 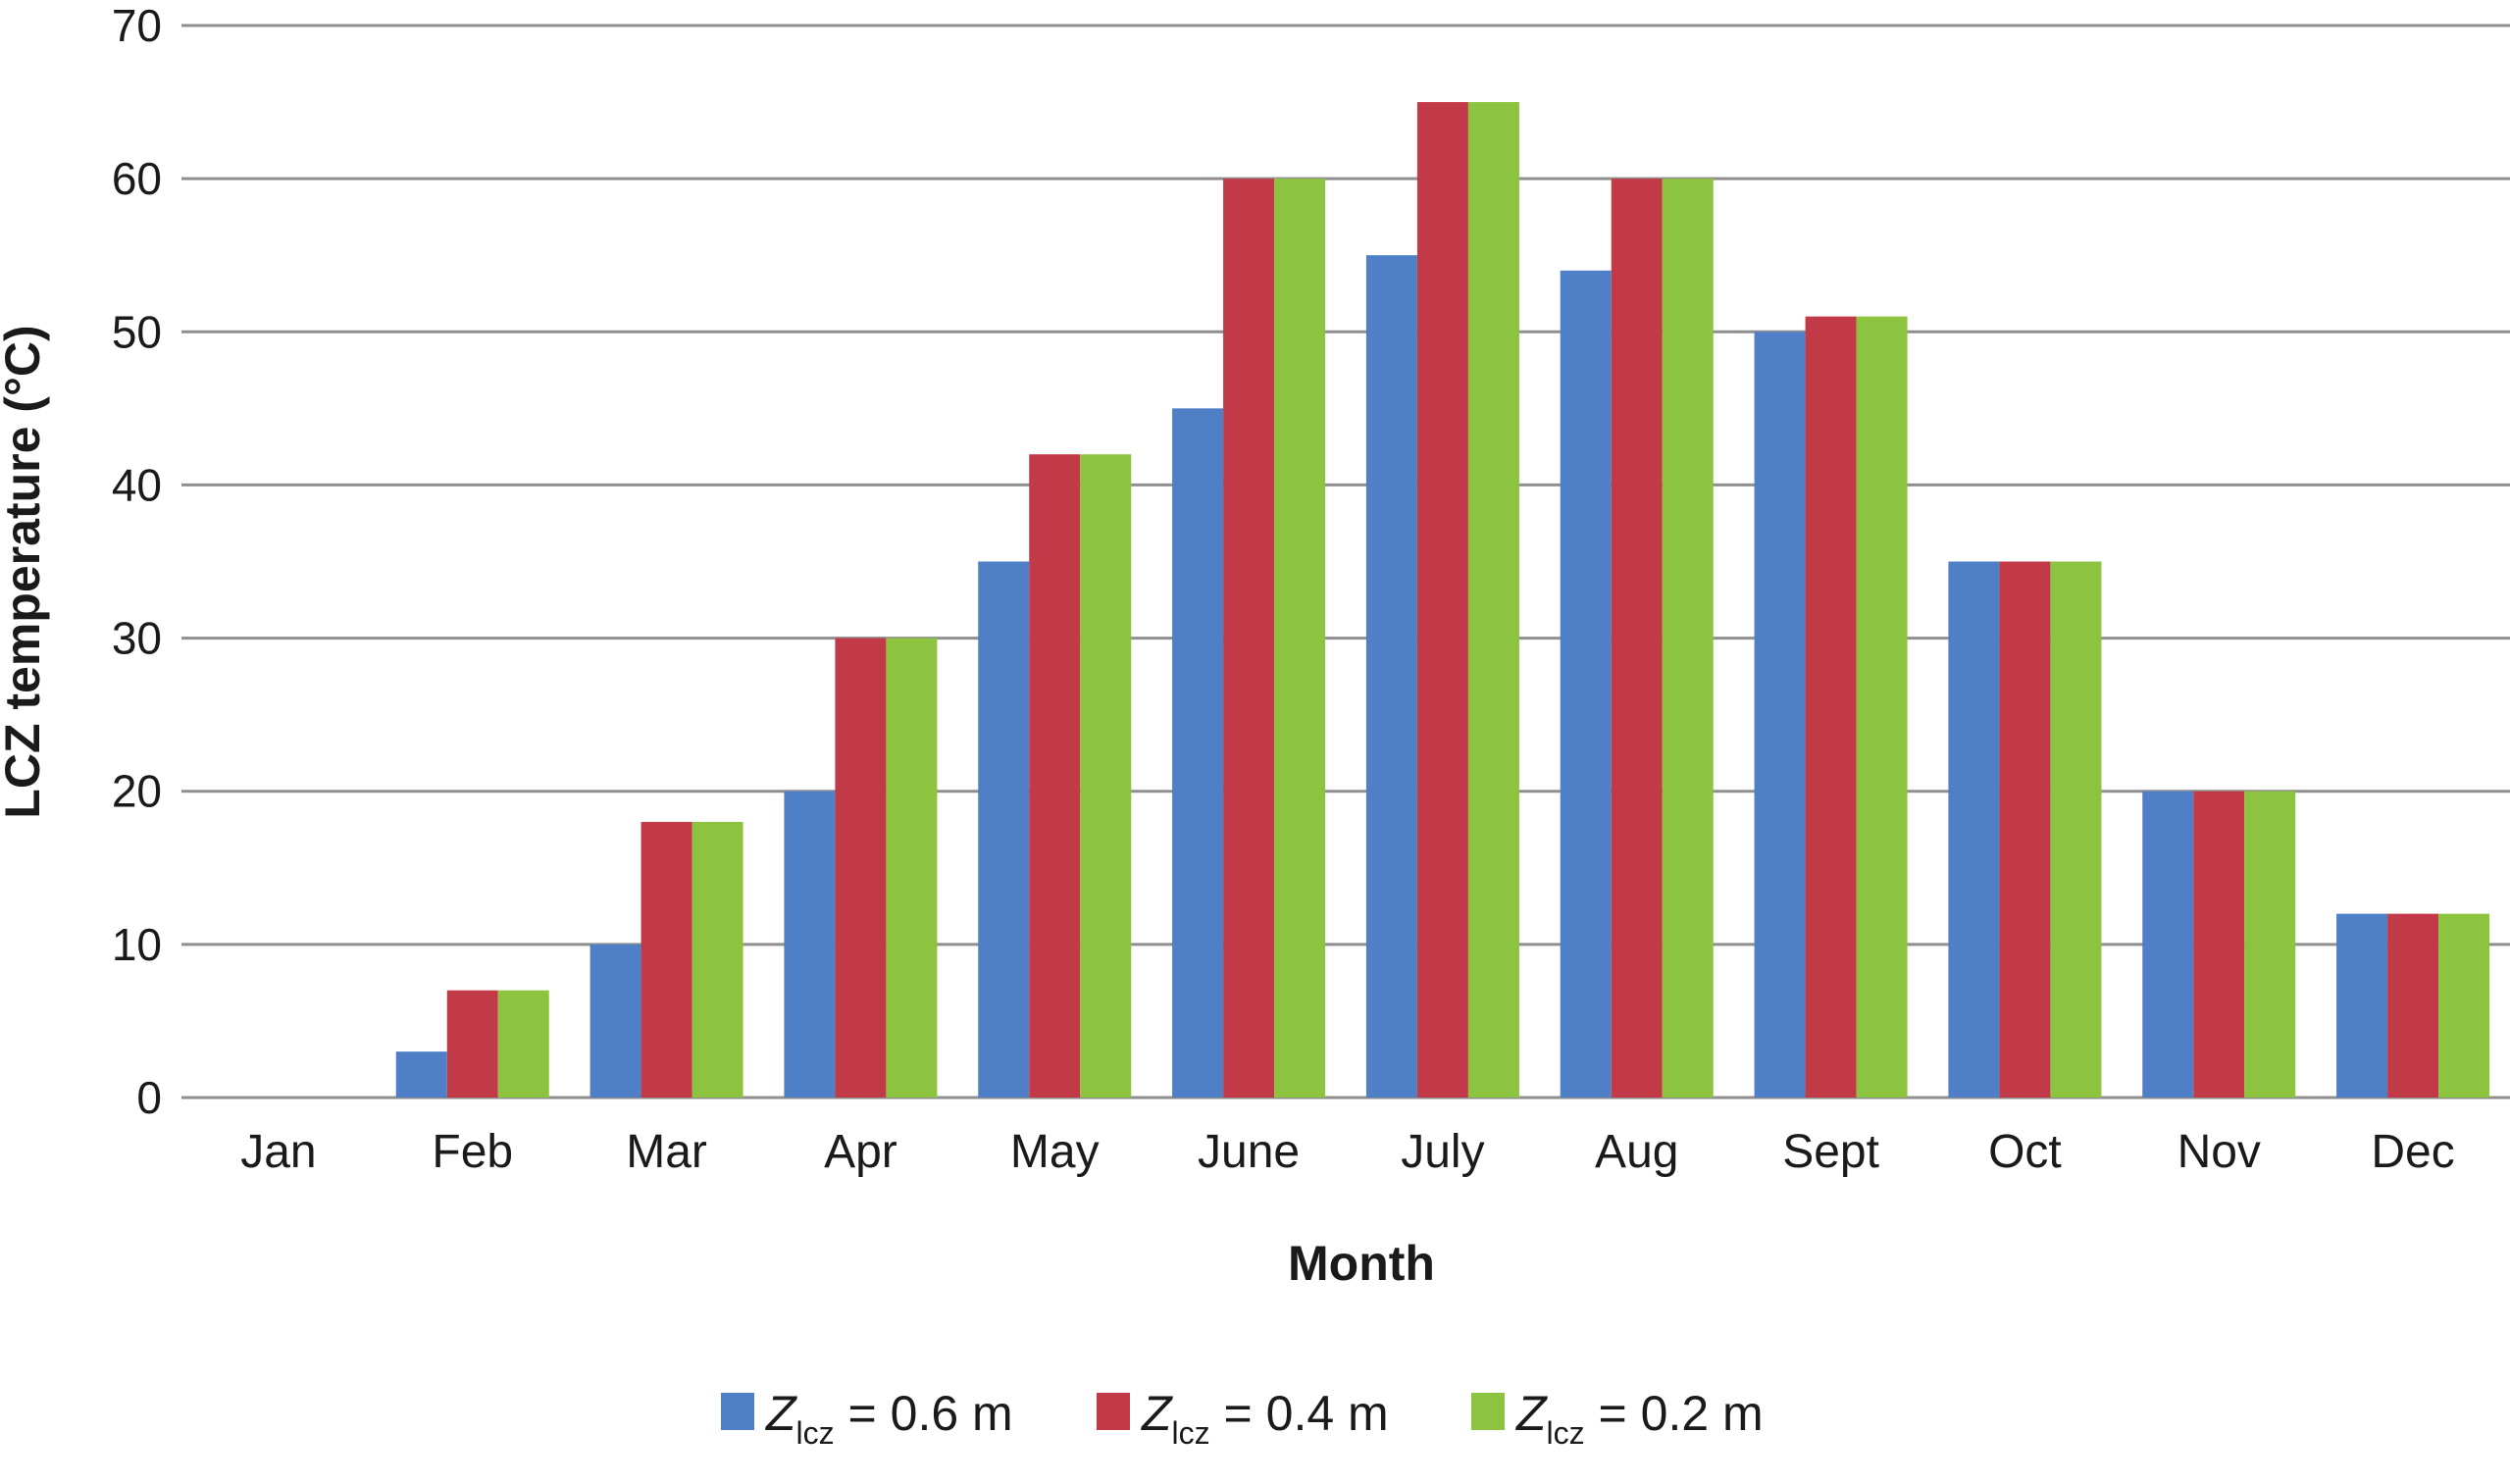 I want to click on x-tick-label: June, so click(x=1249, y=1152).